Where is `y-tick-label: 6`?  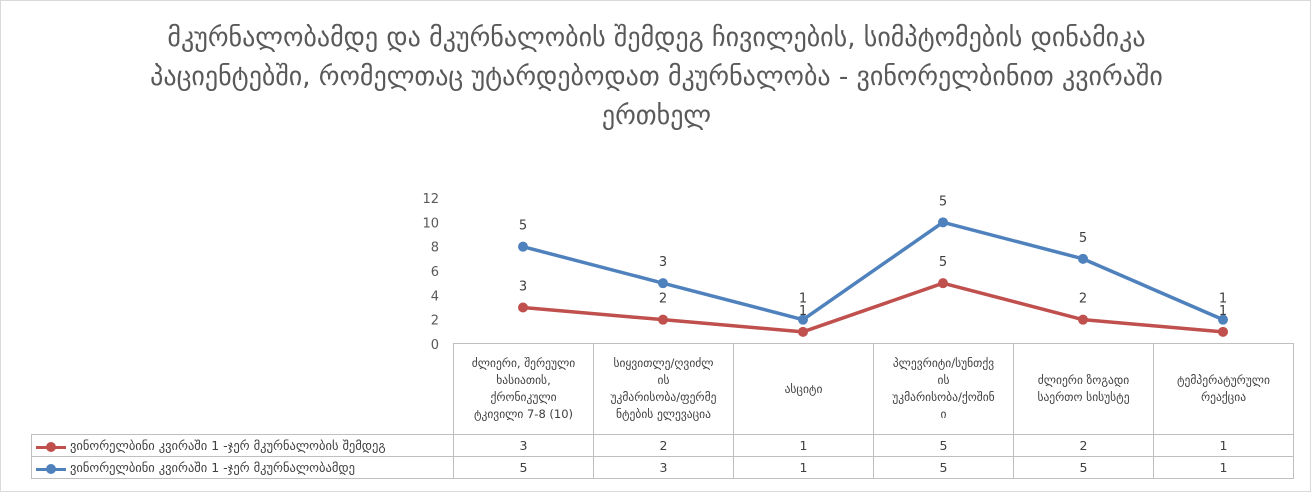 y-tick-label: 6 is located at coordinates (435, 272).